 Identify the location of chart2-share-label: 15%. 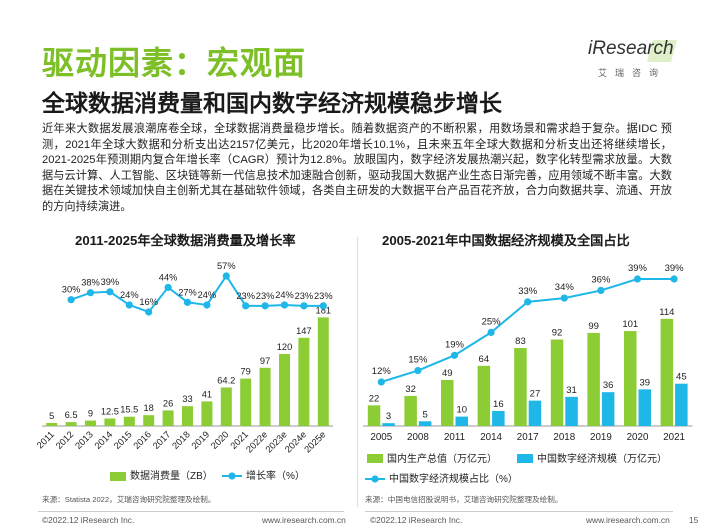
(418, 360).